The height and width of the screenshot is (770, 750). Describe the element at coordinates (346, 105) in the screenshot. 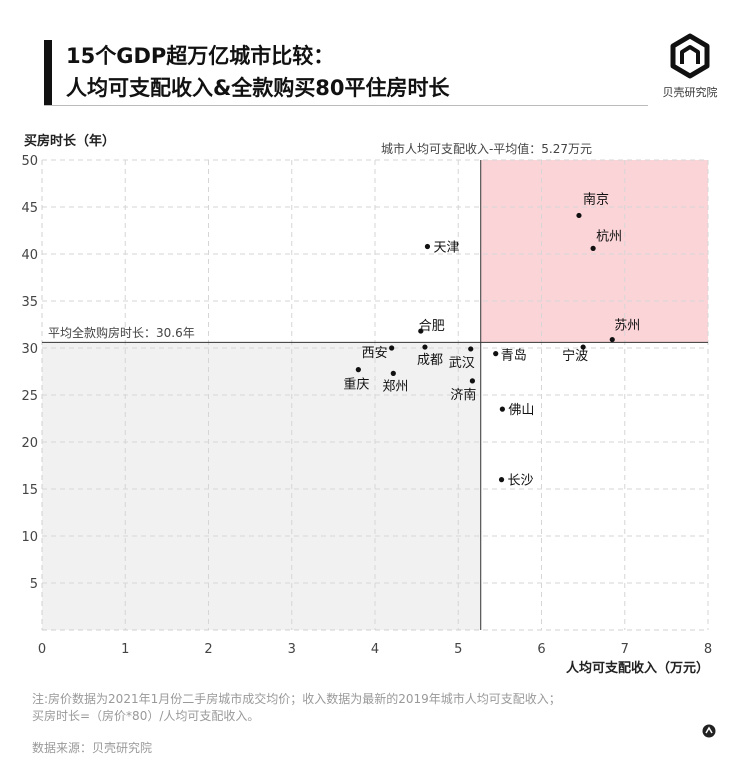

I see `title-divider` at that location.